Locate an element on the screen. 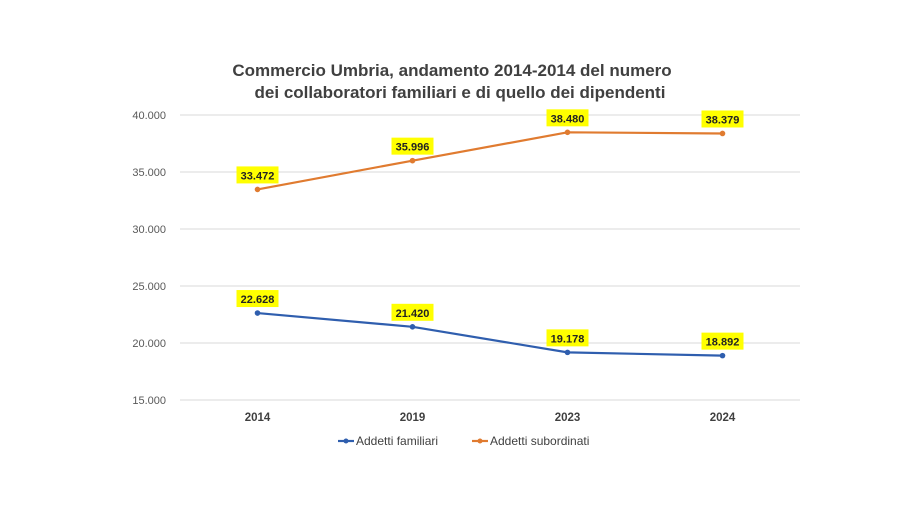  y-tick-label: 40.000 is located at coordinates (149, 116).